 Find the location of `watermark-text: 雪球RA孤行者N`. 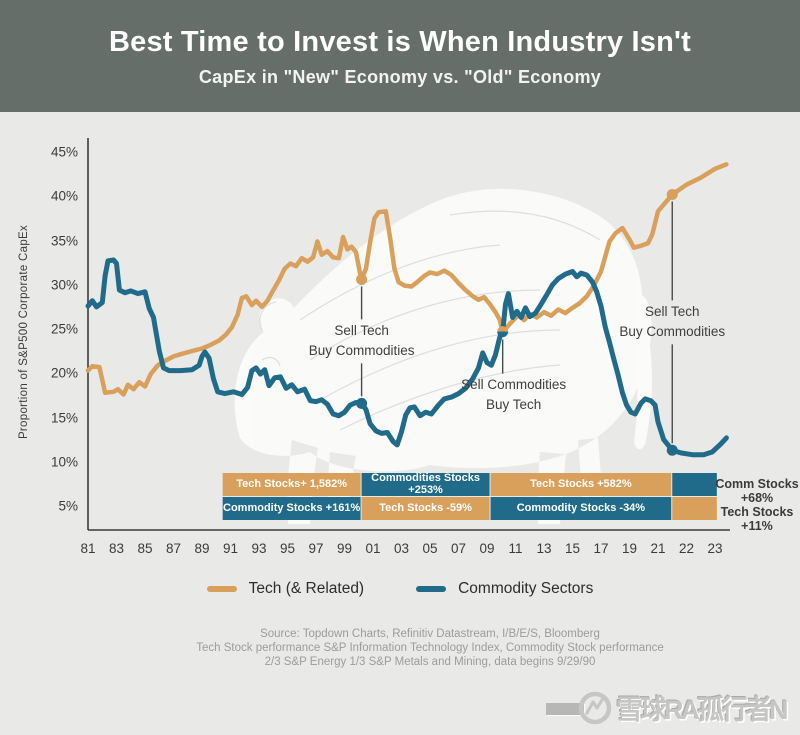

watermark-text: 雪球RA孤行者N is located at coordinates (702, 710).